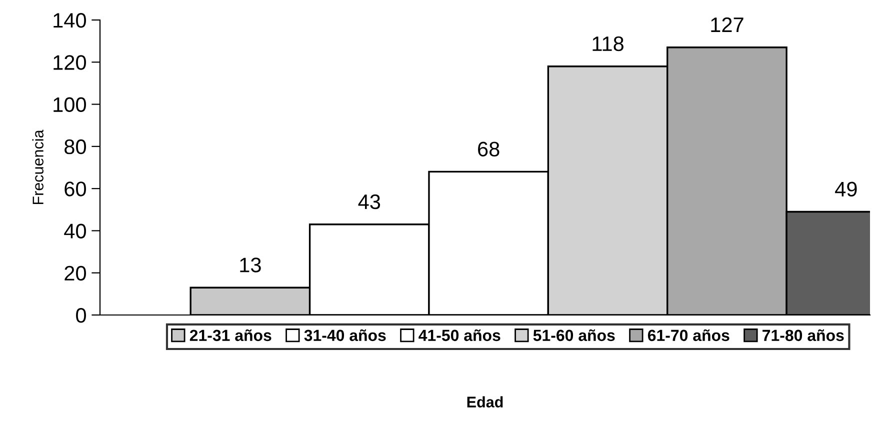 This screenshot has width=874, height=432. I want to click on y-tick-label: 100, so click(70, 104).